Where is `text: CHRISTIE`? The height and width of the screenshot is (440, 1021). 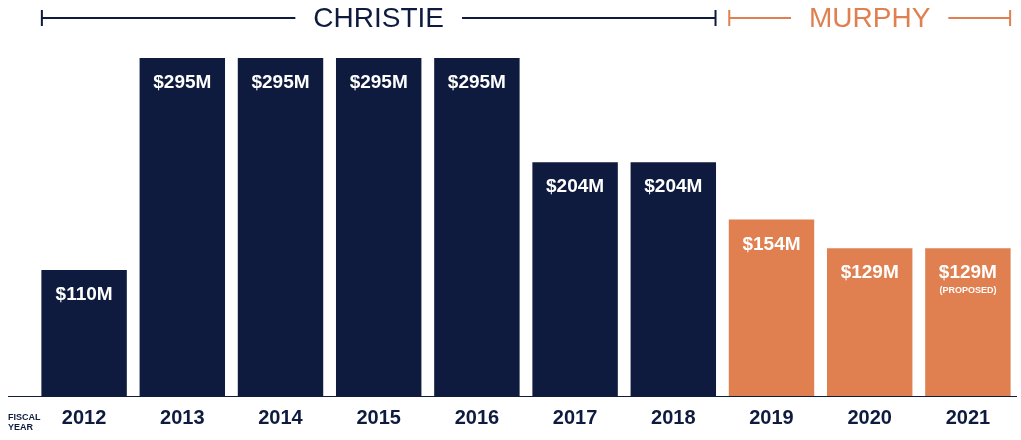
text: CHRISTIE is located at coordinates (379, 17).